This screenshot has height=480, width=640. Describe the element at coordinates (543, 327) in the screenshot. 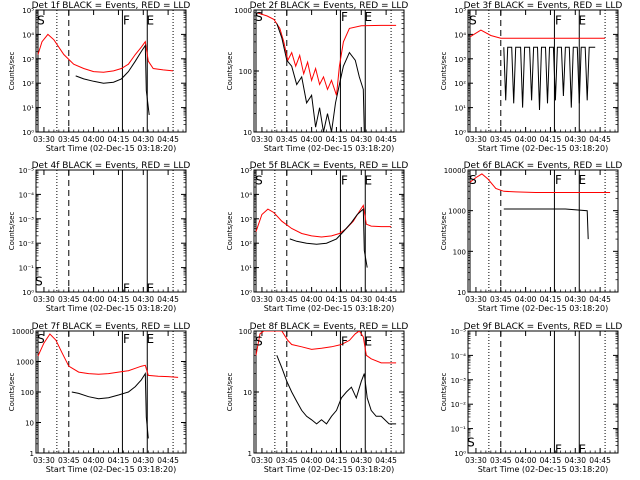

I see `chart-title: Det 9f BLACK = Events, RED = LLD` at that location.